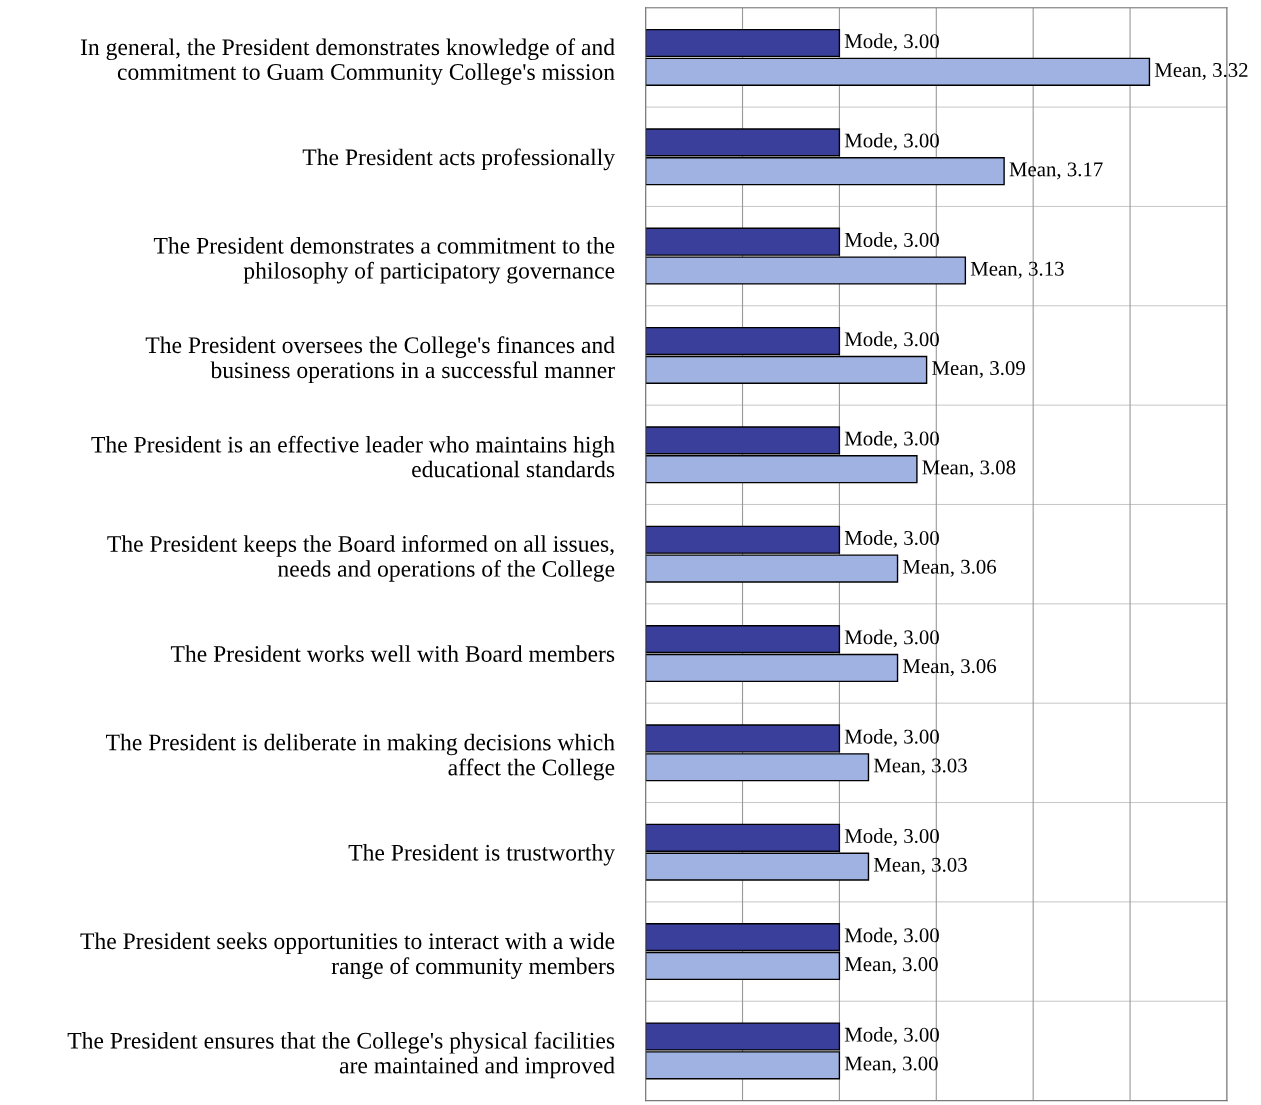  What do you see at coordinates (384, 260) in the screenshot?
I see `y-tick-label: The President demonstrates a commitment to the philosophy of participatory governance` at bounding box center [384, 260].